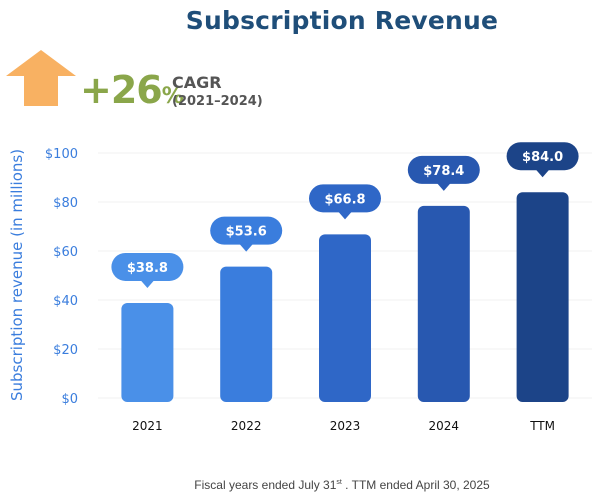 The width and height of the screenshot is (604, 495). What do you see at coordinates (121, 90) in the screenshot?
I see `cagr-number: +26` at bounding box center [121, 90].